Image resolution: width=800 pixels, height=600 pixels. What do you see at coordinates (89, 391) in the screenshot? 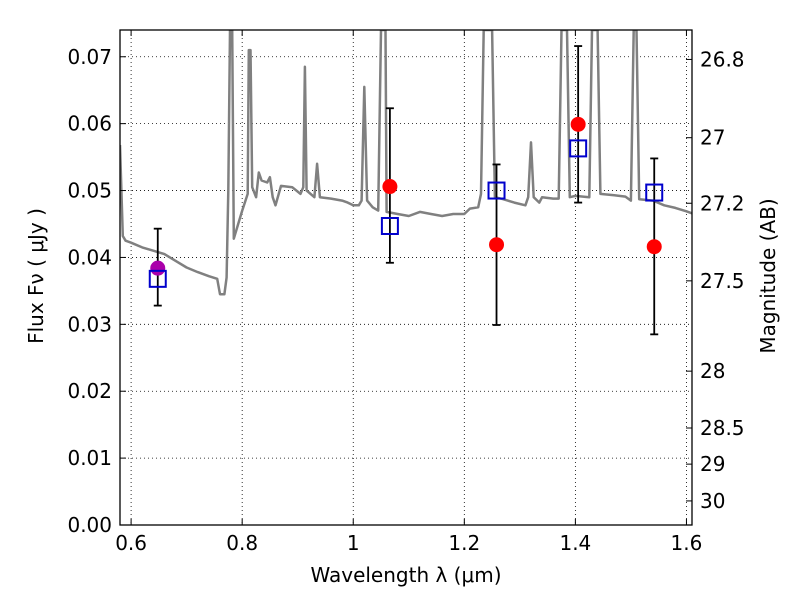
I see `y-tick-label: 0.02` at bounding box center [89, 391].